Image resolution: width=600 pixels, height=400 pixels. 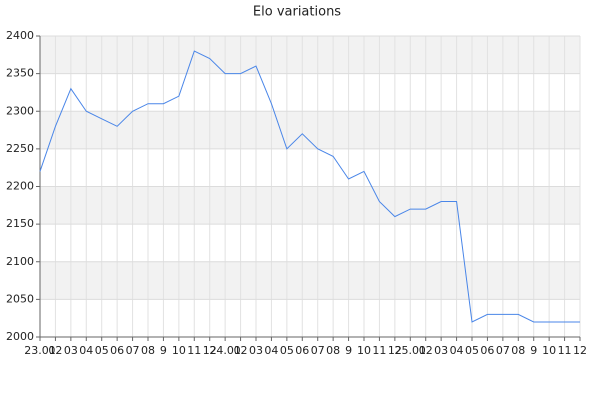 What do you see at coordinates (40, 350) in the screenshot?
I see `x-tick-label: 23.01` at bounding box center [40, 350].